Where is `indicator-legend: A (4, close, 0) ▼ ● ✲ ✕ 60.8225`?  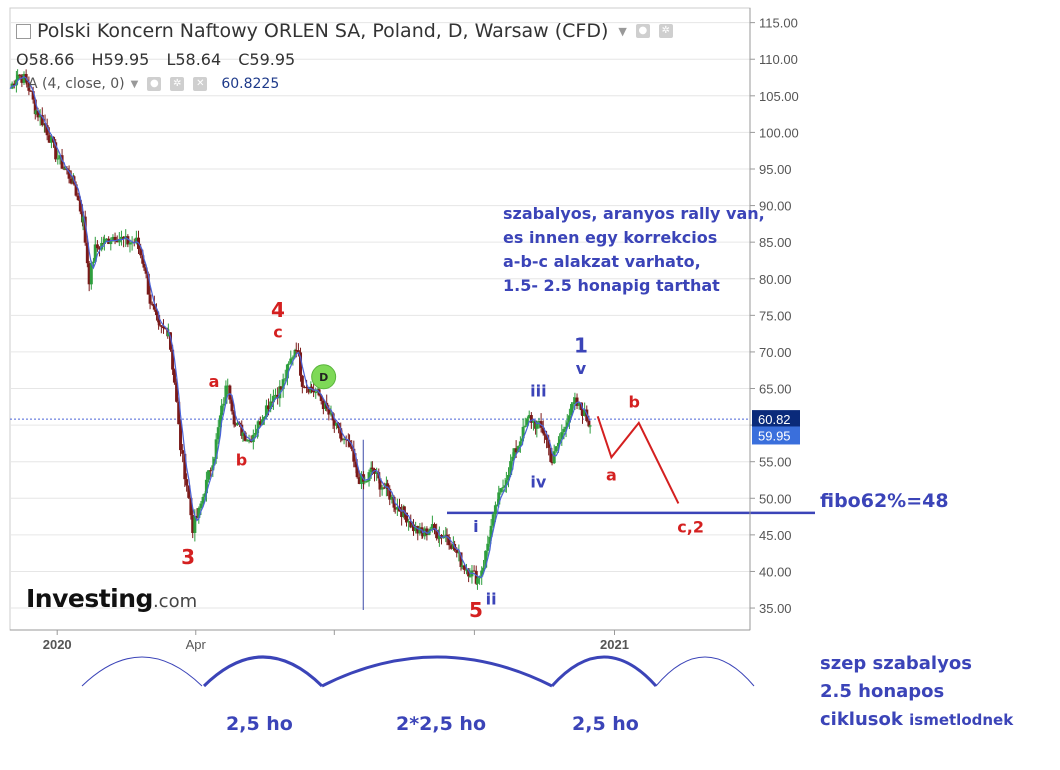
indicator-legend: A (4, close, 0) ▼ ● ✲ ✕ 60.8225 is located at coordinates (153, 84).